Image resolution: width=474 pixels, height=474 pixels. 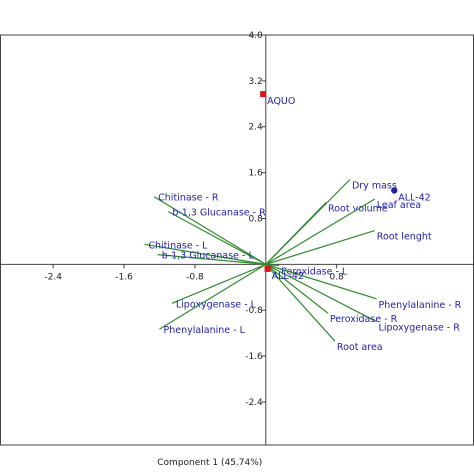 What do you see at coordinates (195, 277) in the screenshot?
I see `x-tick-label: -0.8` at bounding box center [195, 277].